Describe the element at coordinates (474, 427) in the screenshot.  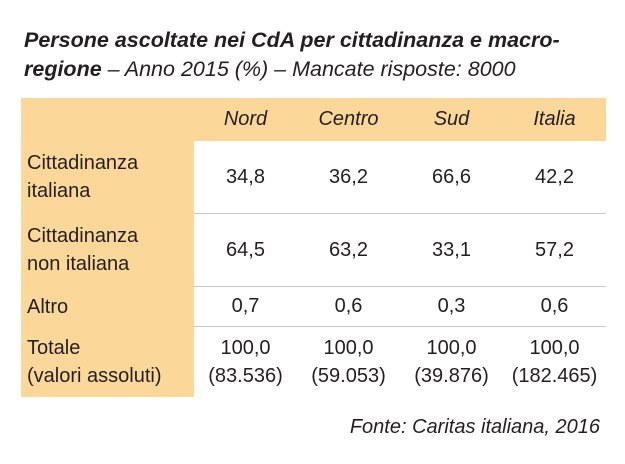
I see `source-note: Fonte: Caritas italiana, 2016` at that location.